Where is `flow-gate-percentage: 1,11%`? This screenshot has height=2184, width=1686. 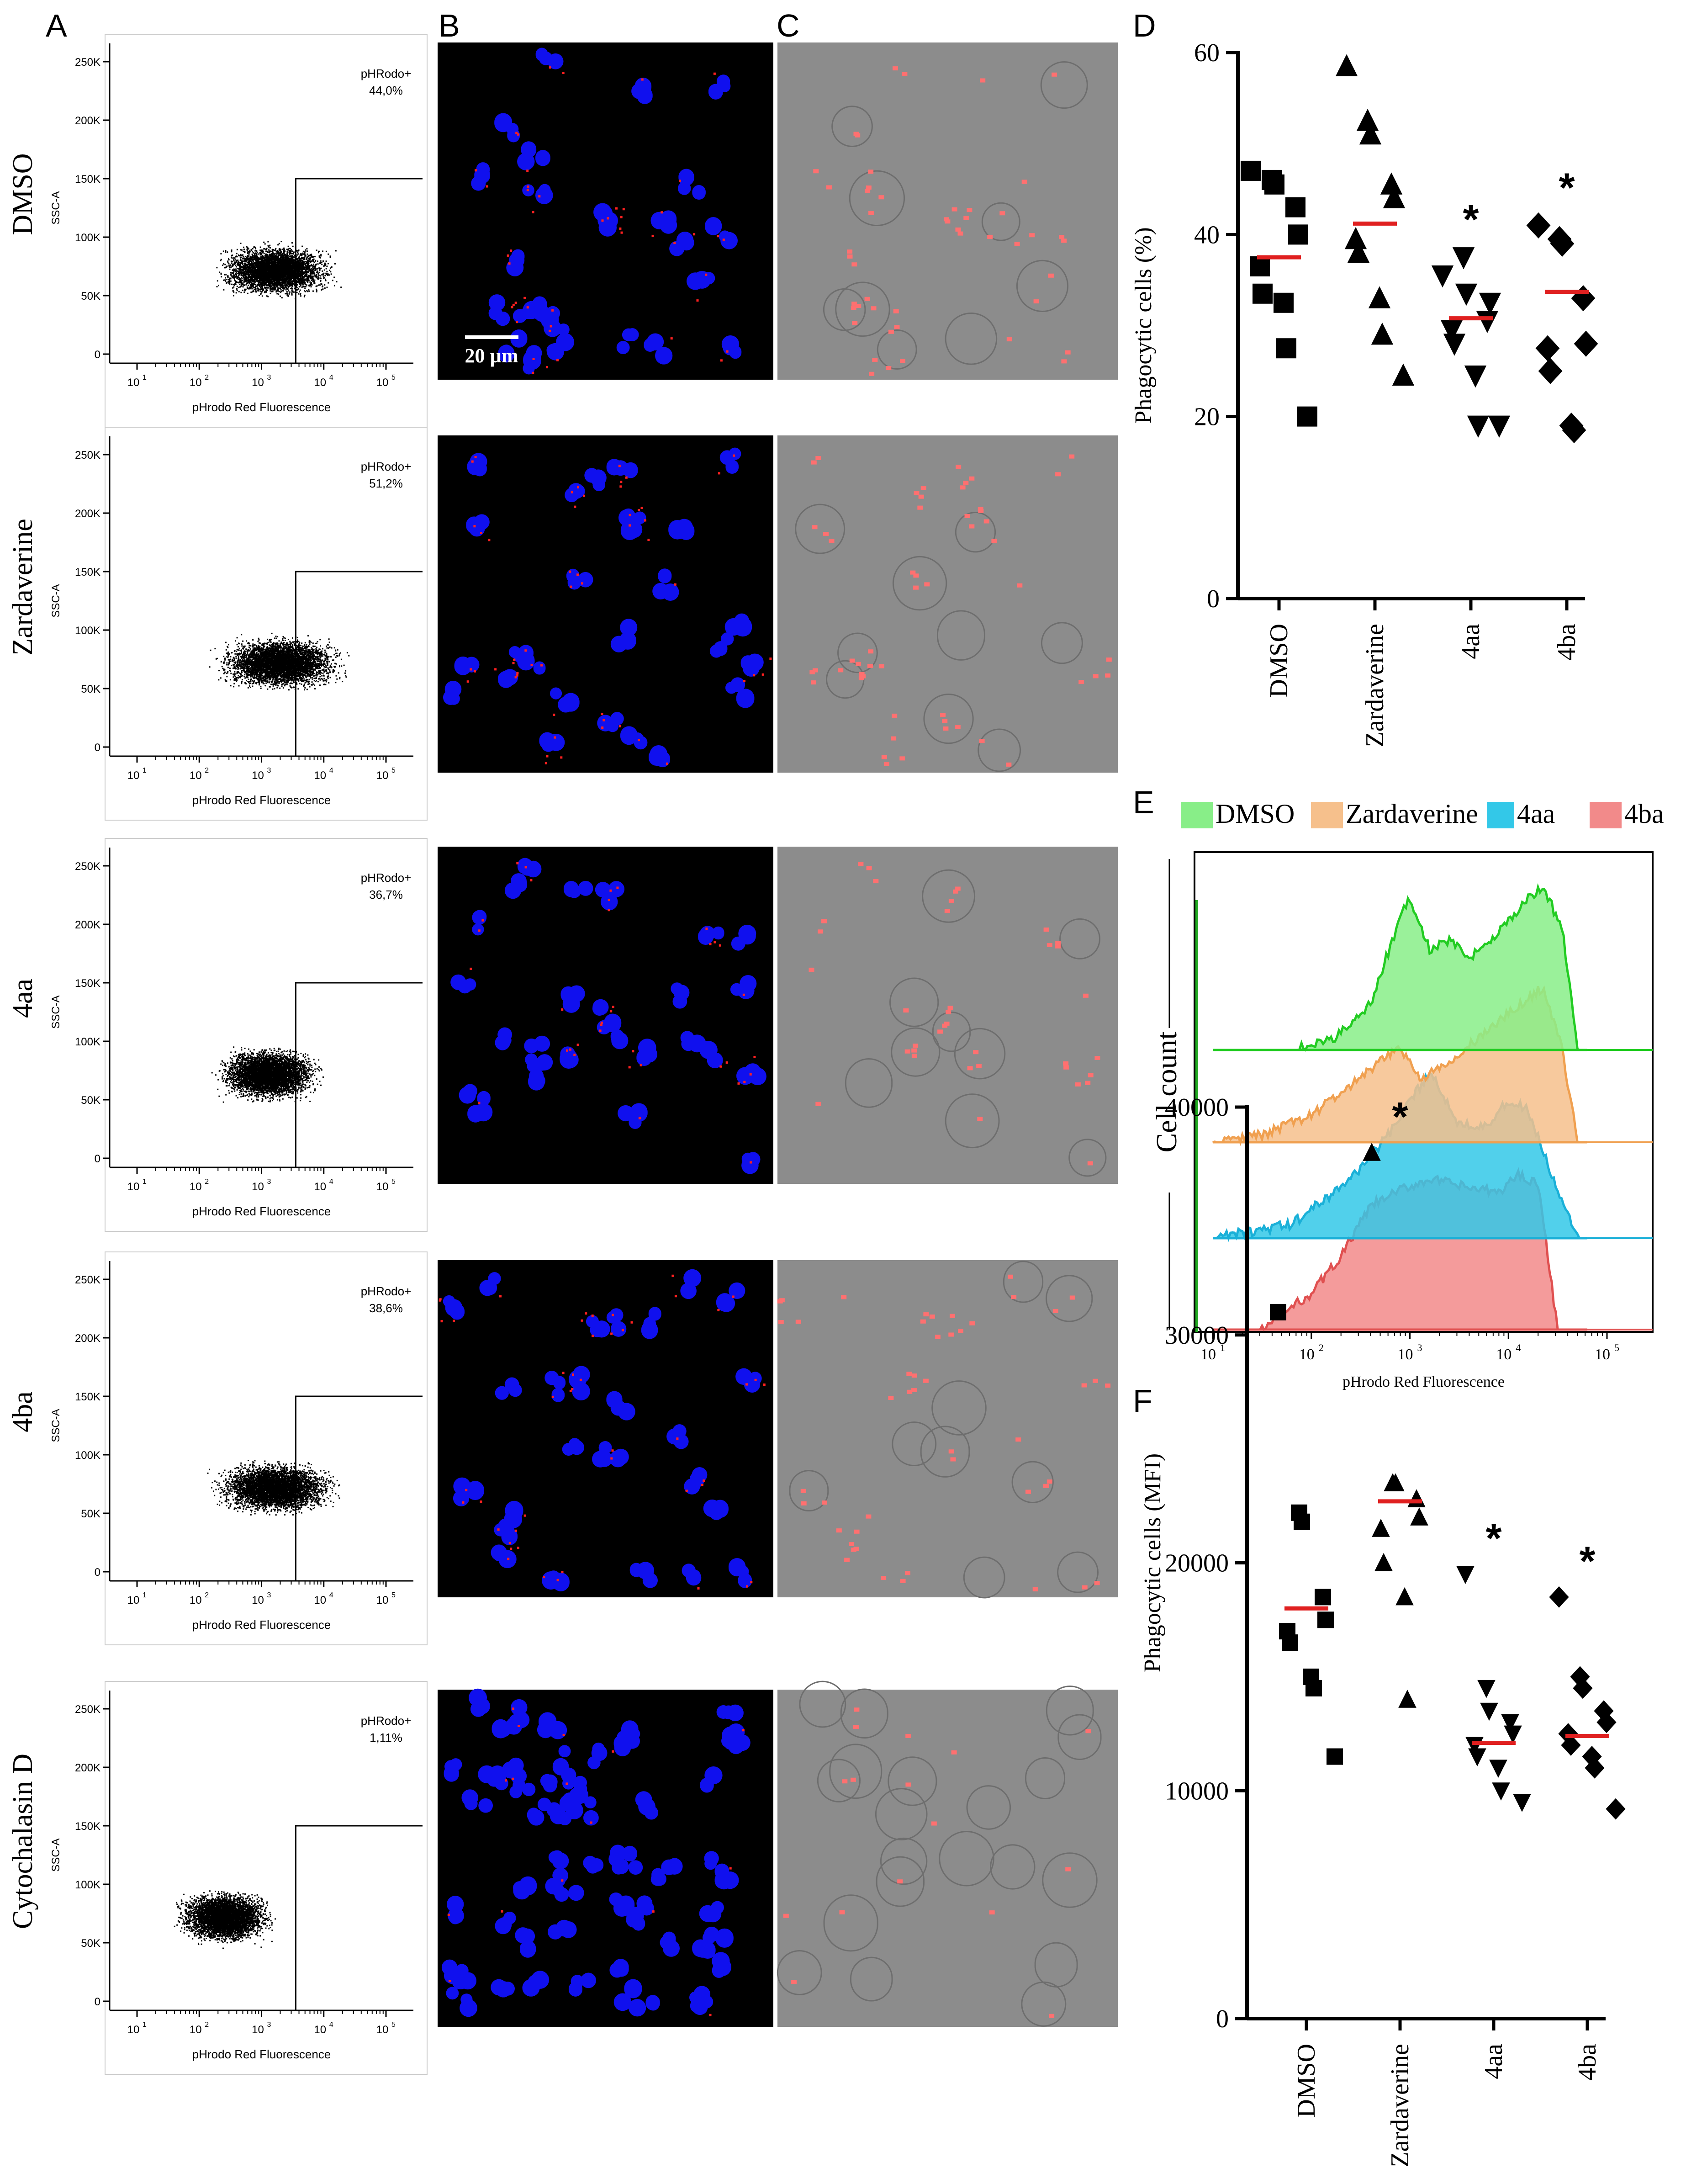
flow-gate-percentage: 1,11% is located at coordinates (386, 1737).